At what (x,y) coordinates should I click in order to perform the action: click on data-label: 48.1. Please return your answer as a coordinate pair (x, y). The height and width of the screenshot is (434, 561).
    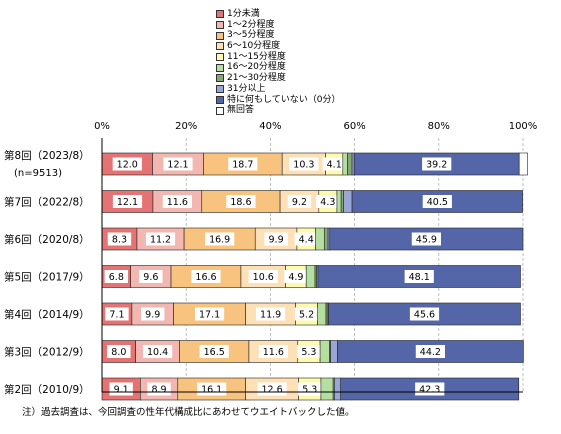
    Looking at the image, I should click on (419, 277).